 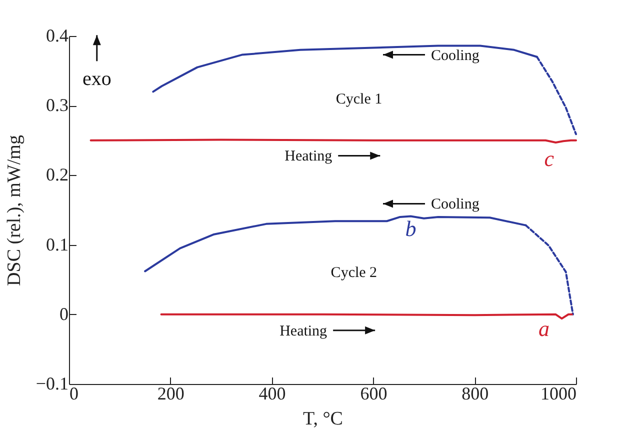 I want to click on annotation: exo, so click(x=97, y=79).